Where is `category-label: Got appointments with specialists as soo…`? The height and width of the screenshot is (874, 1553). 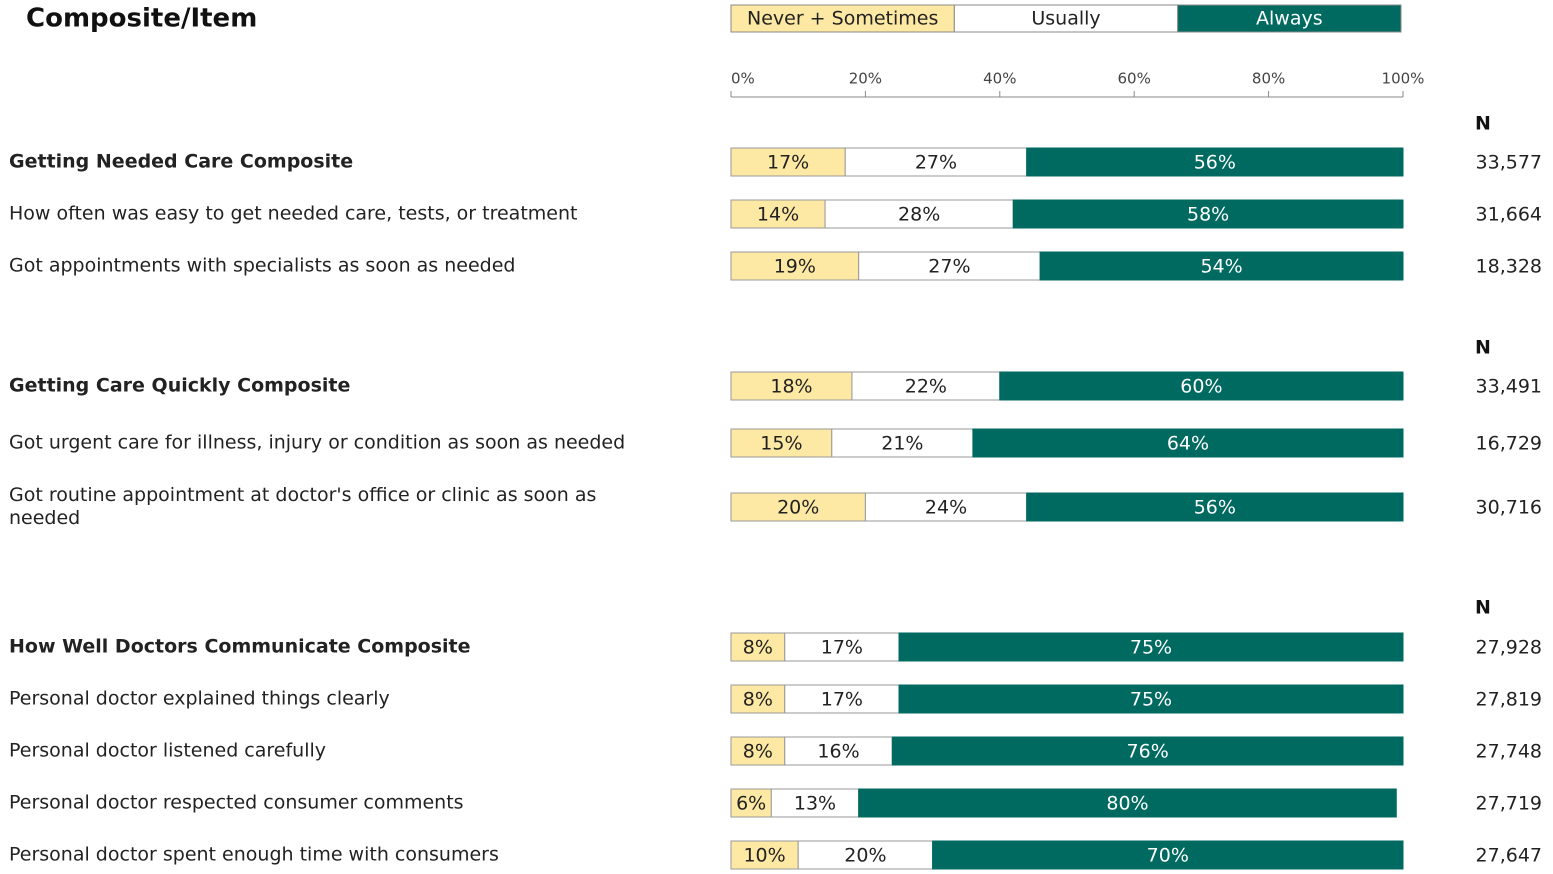 category-label: Got appointments with specialists as soo… is located at coordinates (262, 265).